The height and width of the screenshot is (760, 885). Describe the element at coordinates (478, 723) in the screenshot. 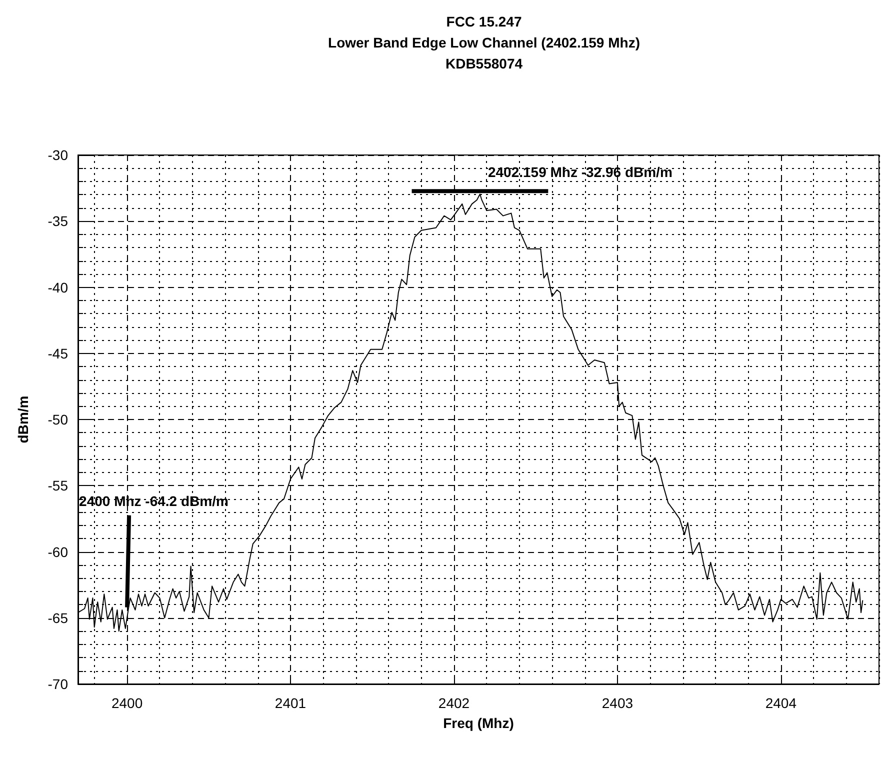

I see `x-axis-title: Freq (Mhz)` at that location.